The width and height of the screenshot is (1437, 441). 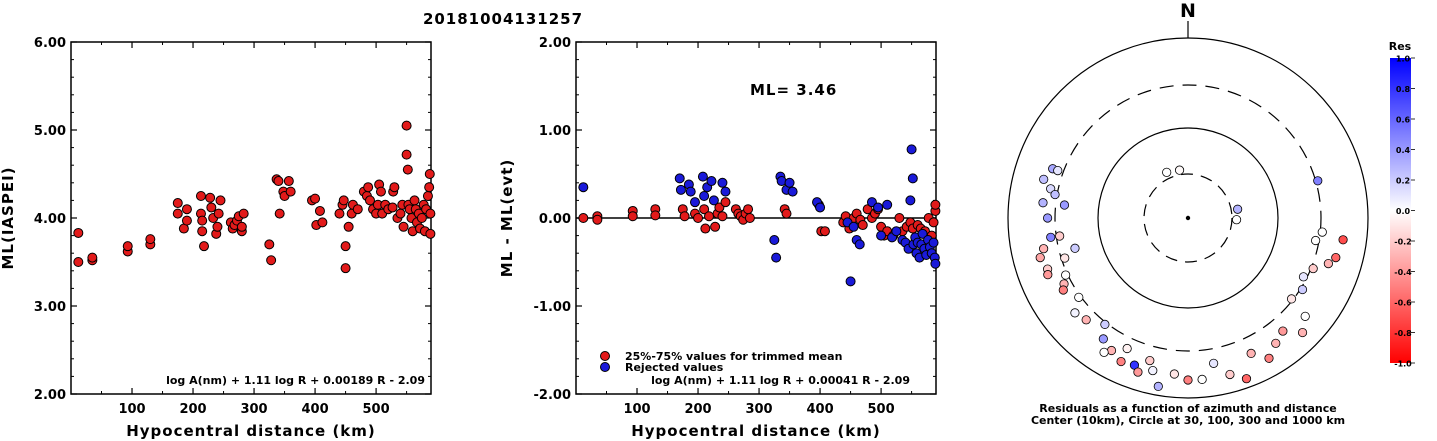 I want to click on colorbar-tick-label: -0.4, so click(x=1403, y=272).